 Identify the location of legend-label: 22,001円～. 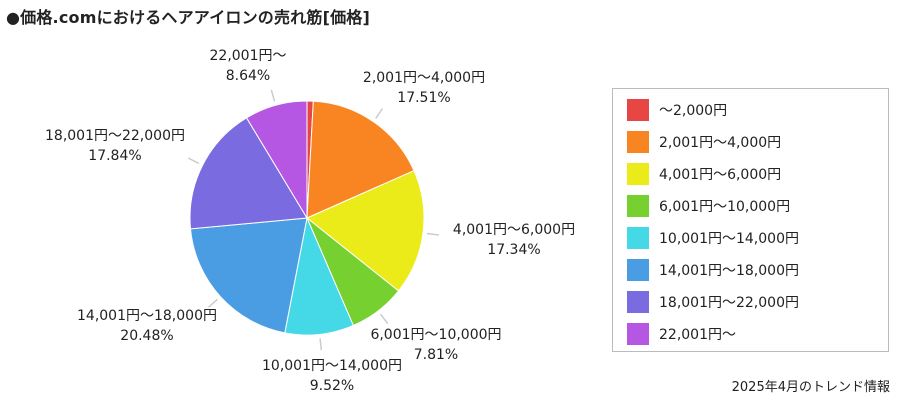
(697, 335).